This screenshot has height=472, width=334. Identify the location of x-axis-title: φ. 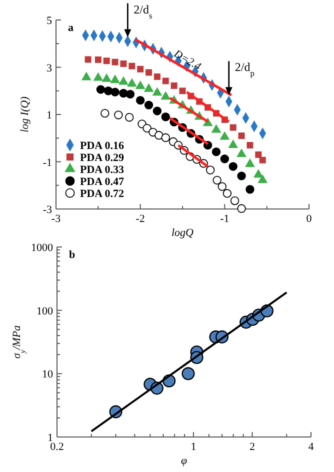
(184, 461).